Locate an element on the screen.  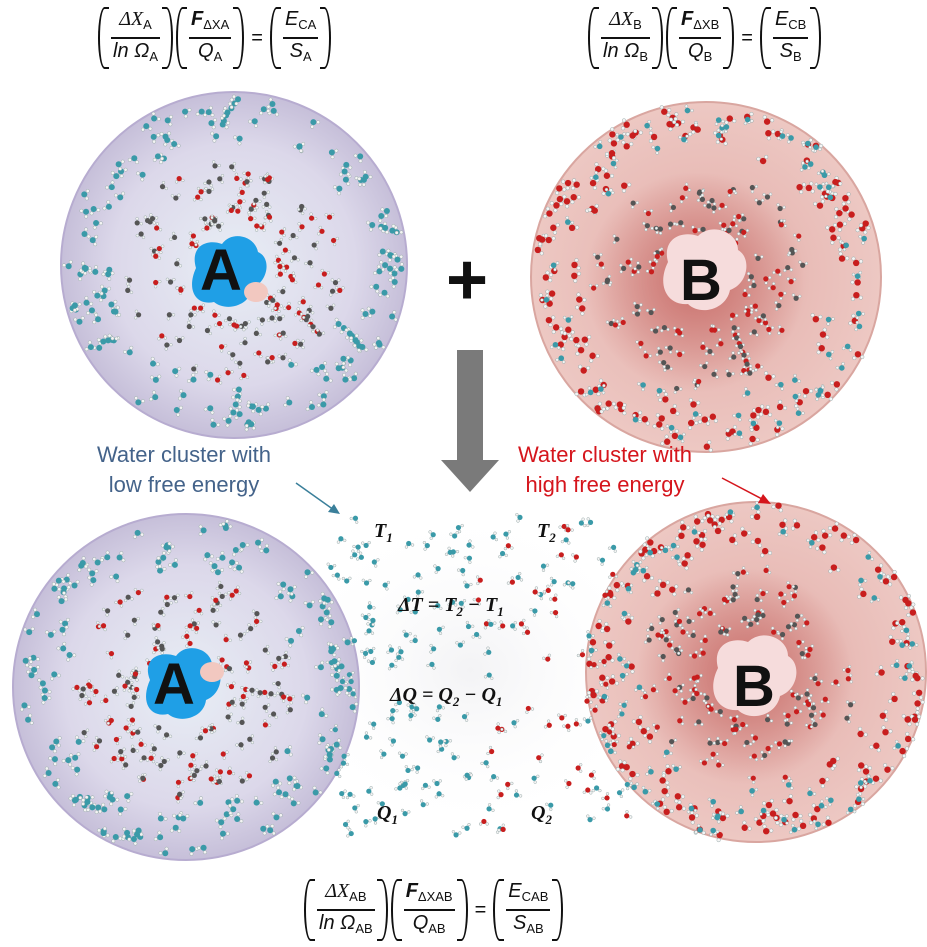
label-high-line-1: Water cluster with is located at coordinates (604, 454).